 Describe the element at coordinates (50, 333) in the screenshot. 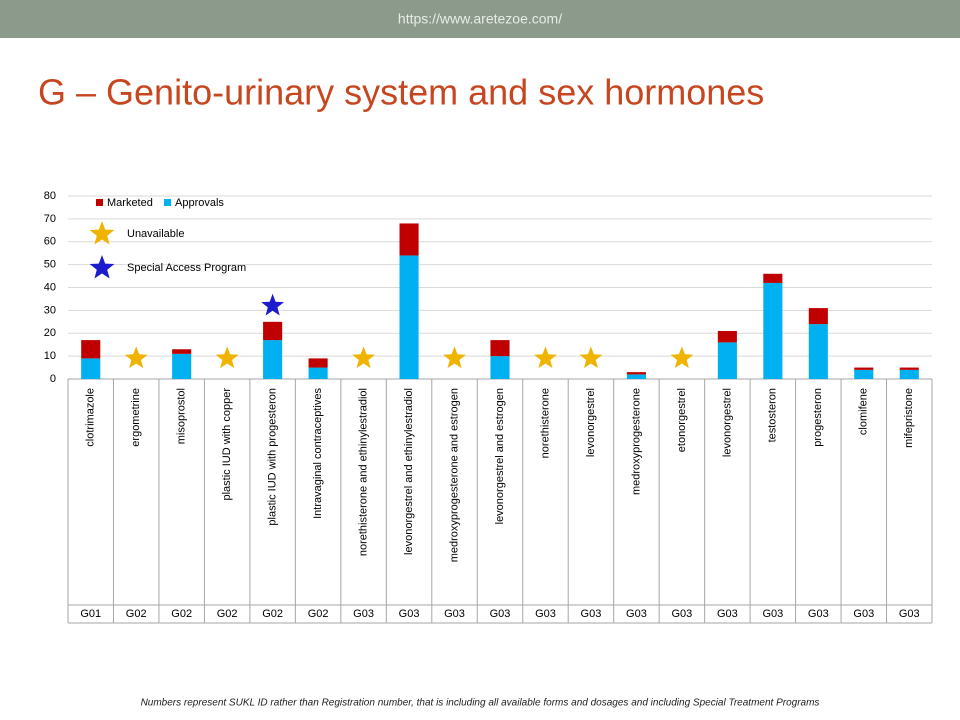

I see `y-tick-label: 20` at that location.